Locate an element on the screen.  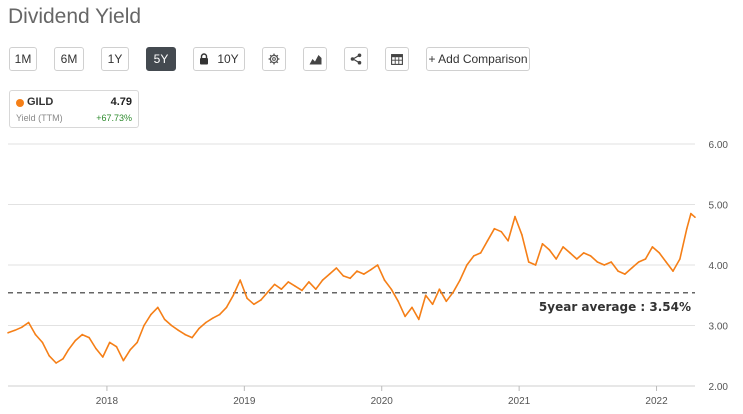
share-icon is located at coordinates (356, 59).